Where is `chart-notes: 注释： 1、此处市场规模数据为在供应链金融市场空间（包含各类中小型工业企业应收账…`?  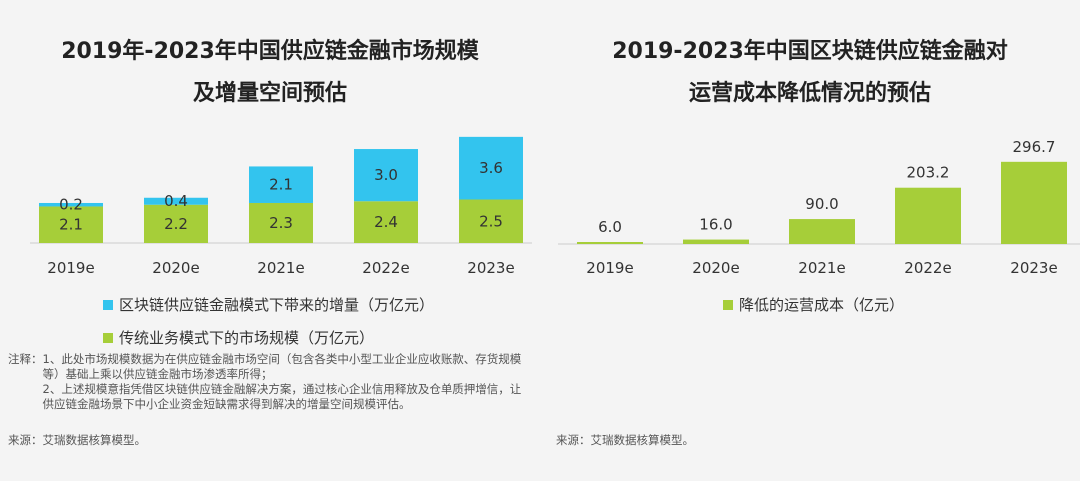
chart-notes: 注释： 1、此处市场规模数据为在供应链金融市场空间（包含各类中小型工业企业应收账… is located at coordinates (268, 382).